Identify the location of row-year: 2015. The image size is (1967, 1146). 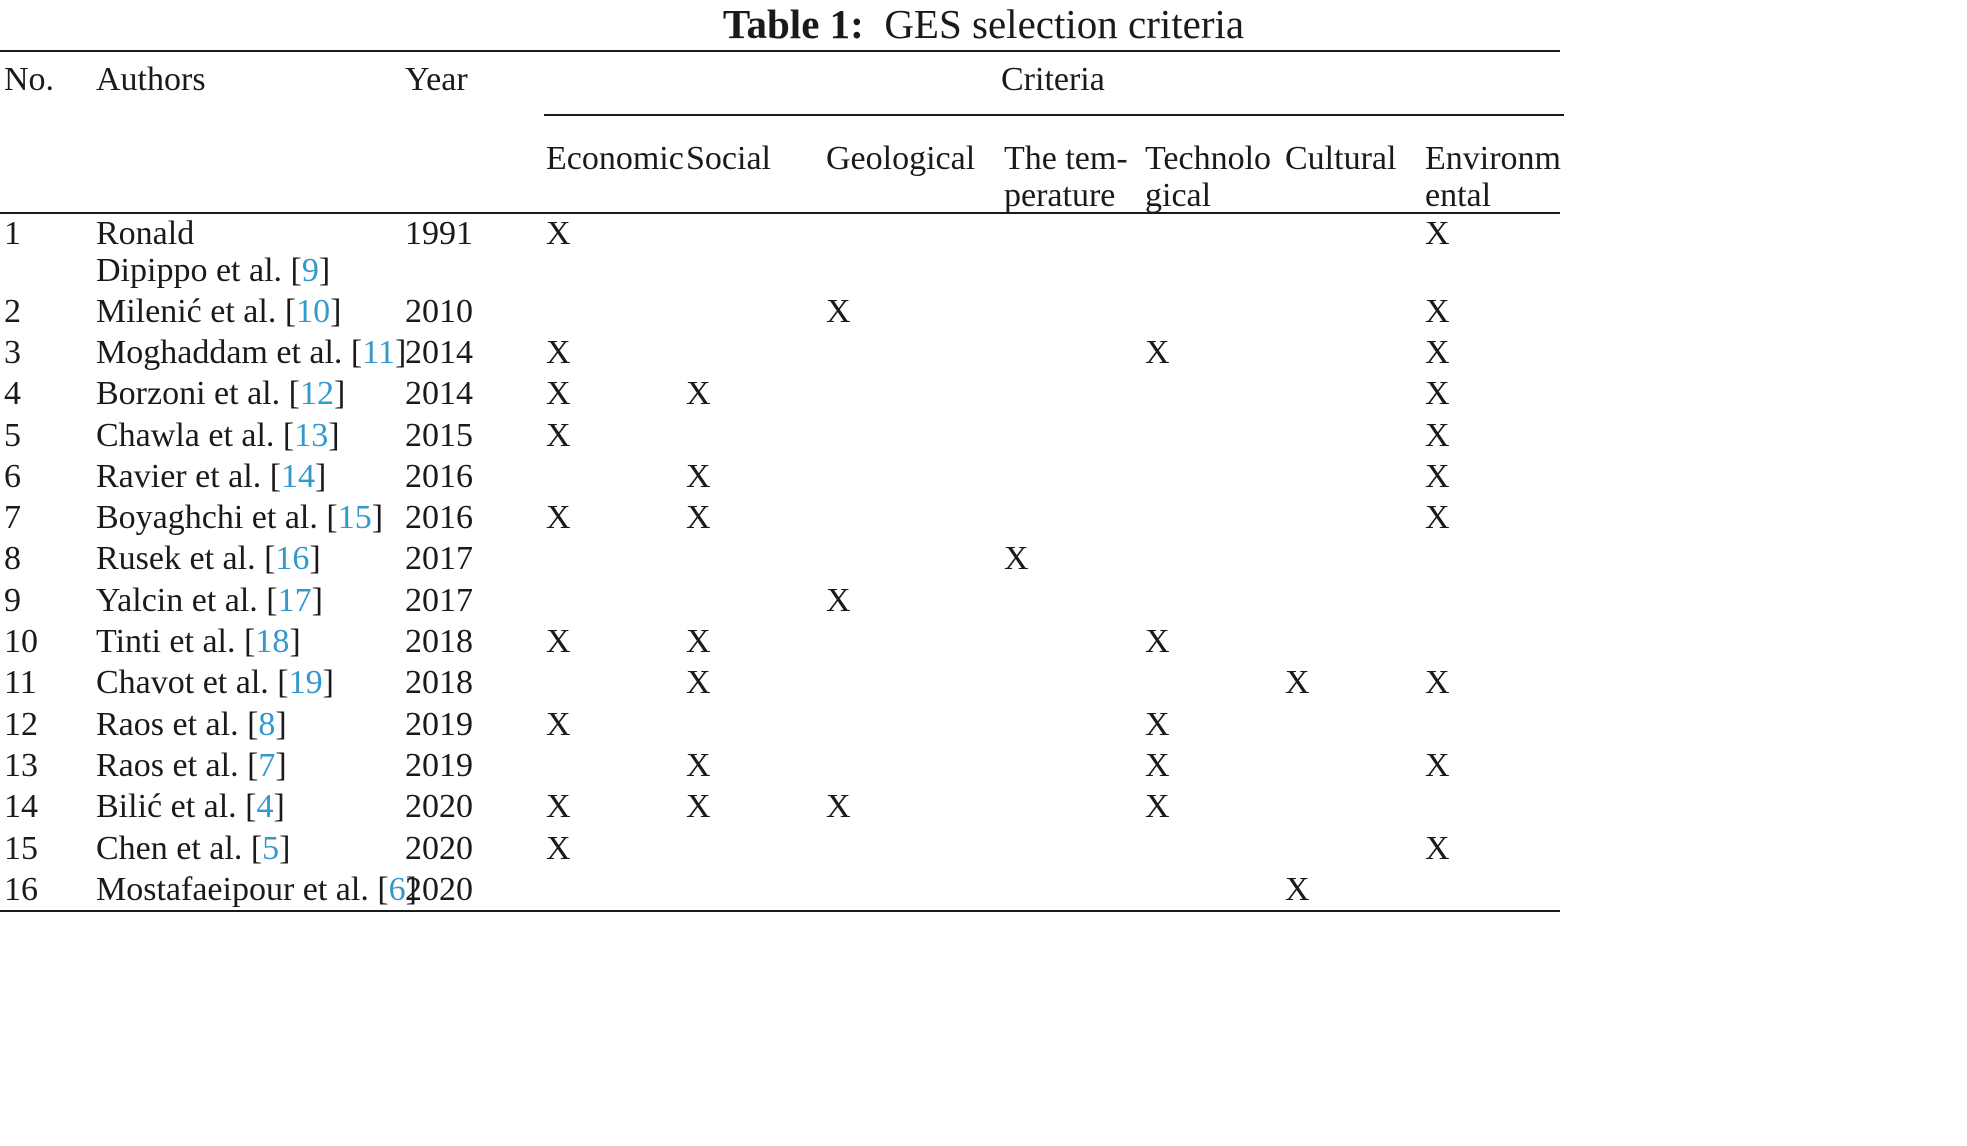
(439, 435).